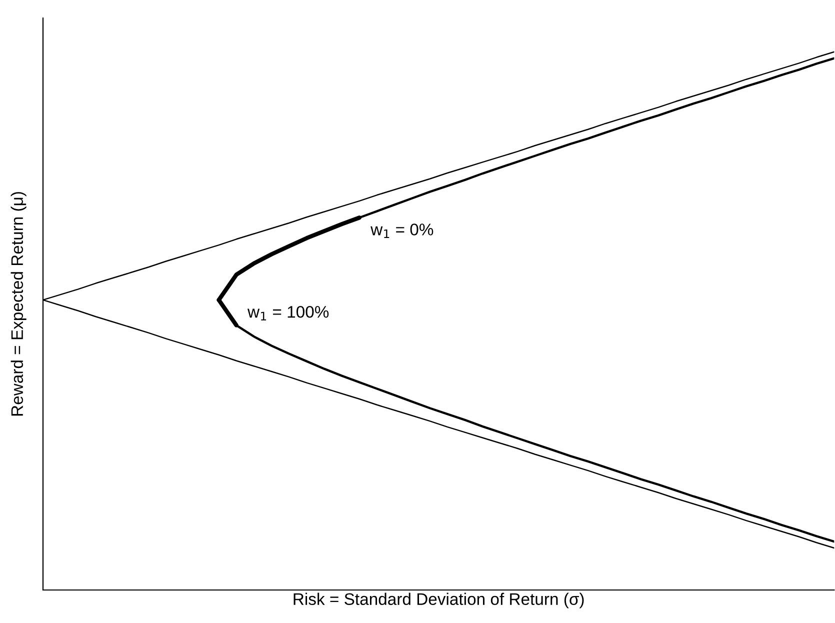  I want to click on x-axis-title: Risk = Standard Deviation of Return (σ), so click(439, 600).